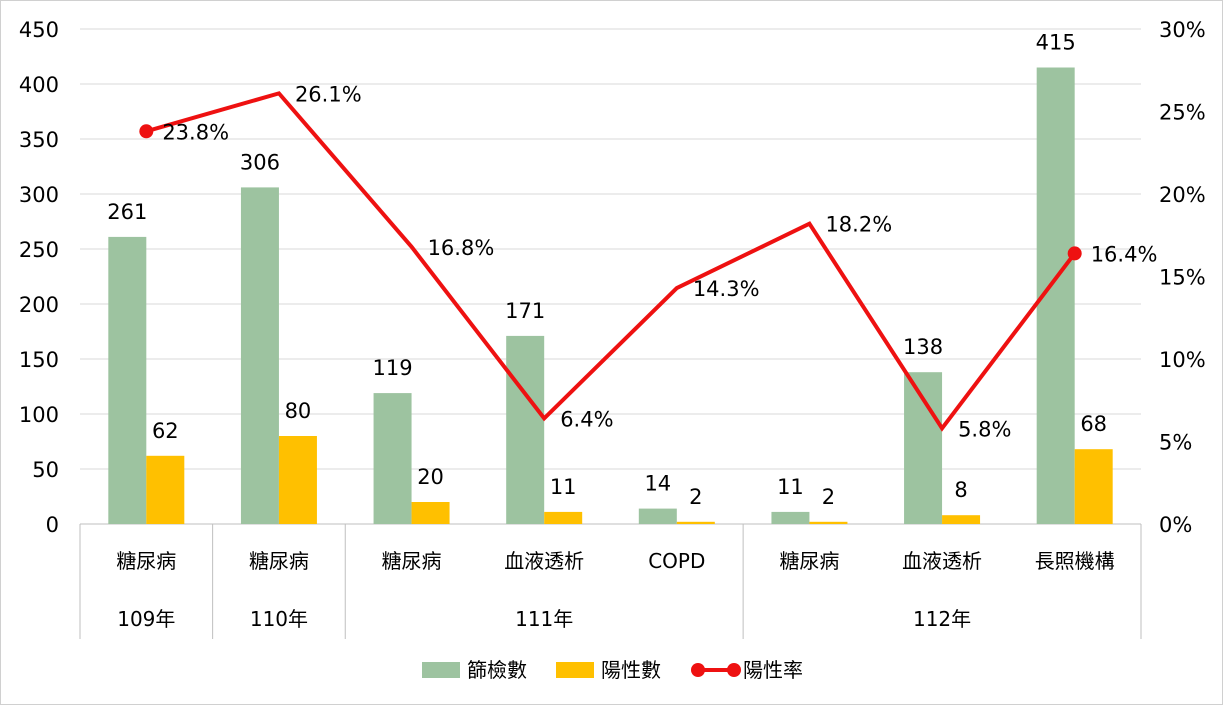  What do you see at coordinates (631, 670) in the screenshot?
I see `legend-label-positive: 陽性數` at bounding box center [631, 670].